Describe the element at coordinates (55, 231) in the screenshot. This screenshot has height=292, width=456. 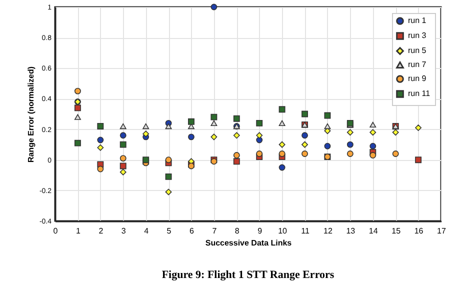
I see `x-tick-label: 0` at that location.